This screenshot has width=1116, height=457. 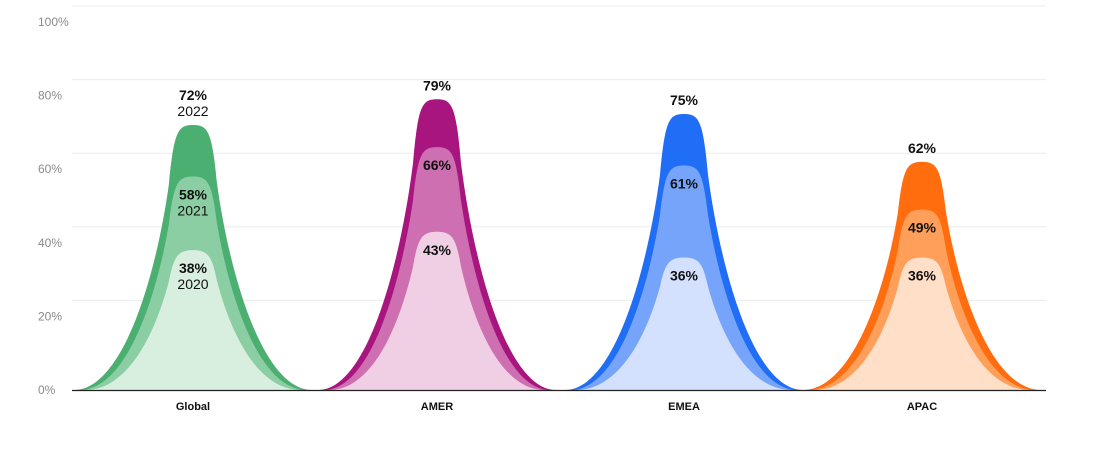 I want to click on year-label-2020: 2020, so click(x=192, y=284).